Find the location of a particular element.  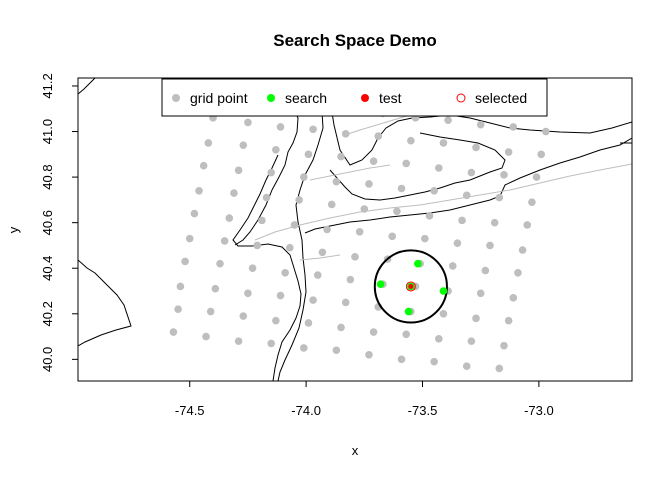

coastline-long-island-south is located at coordinates (468, 185).